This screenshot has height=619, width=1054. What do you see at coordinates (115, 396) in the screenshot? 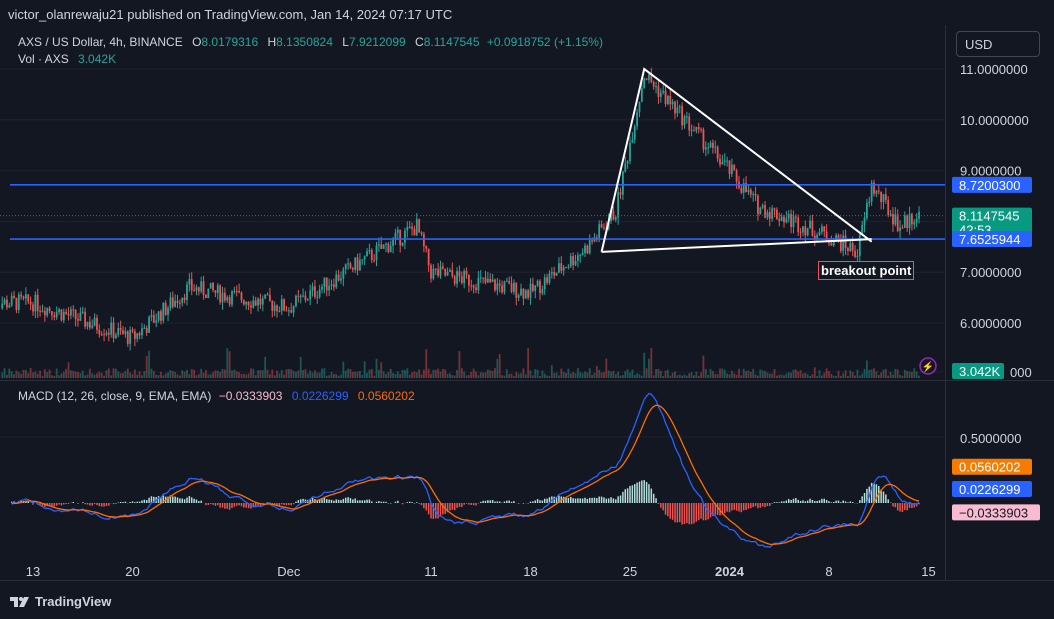
I see `macd-label: MACD (12, 26, close, 9, EMA, EMA)` at bounding box center [115, 396].